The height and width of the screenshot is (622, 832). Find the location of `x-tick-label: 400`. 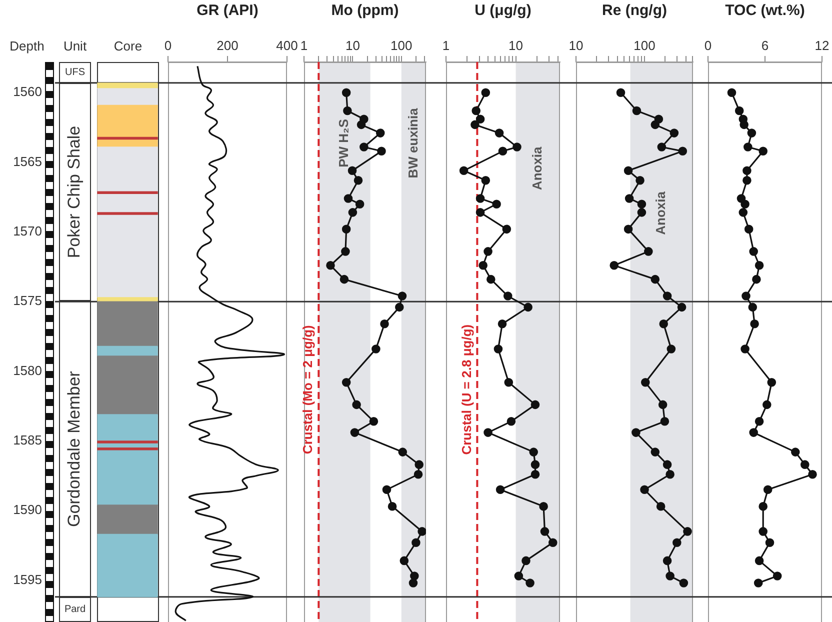

x-tick-label: 400 is located at coordinates (287, 45).